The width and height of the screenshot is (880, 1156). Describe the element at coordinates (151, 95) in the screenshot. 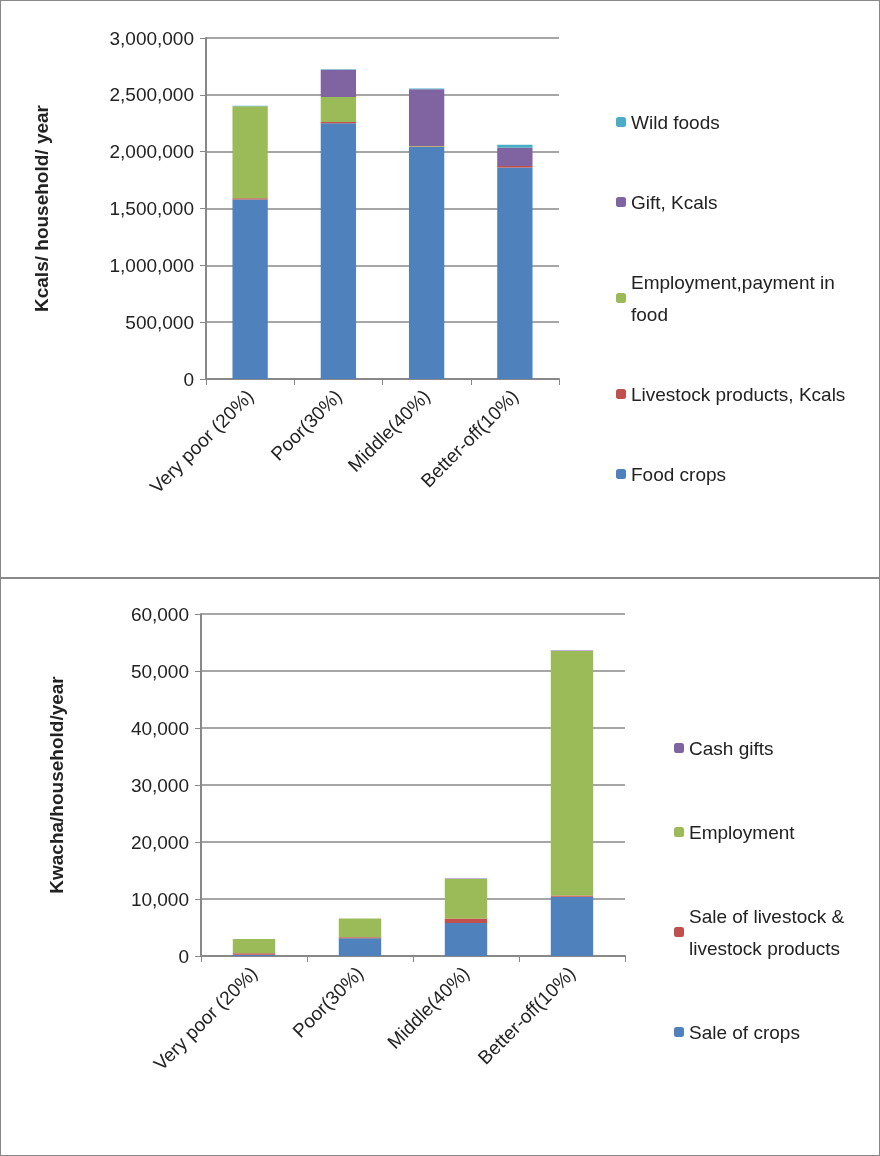

I see `y-tick-label: 2,500,000` at that location.